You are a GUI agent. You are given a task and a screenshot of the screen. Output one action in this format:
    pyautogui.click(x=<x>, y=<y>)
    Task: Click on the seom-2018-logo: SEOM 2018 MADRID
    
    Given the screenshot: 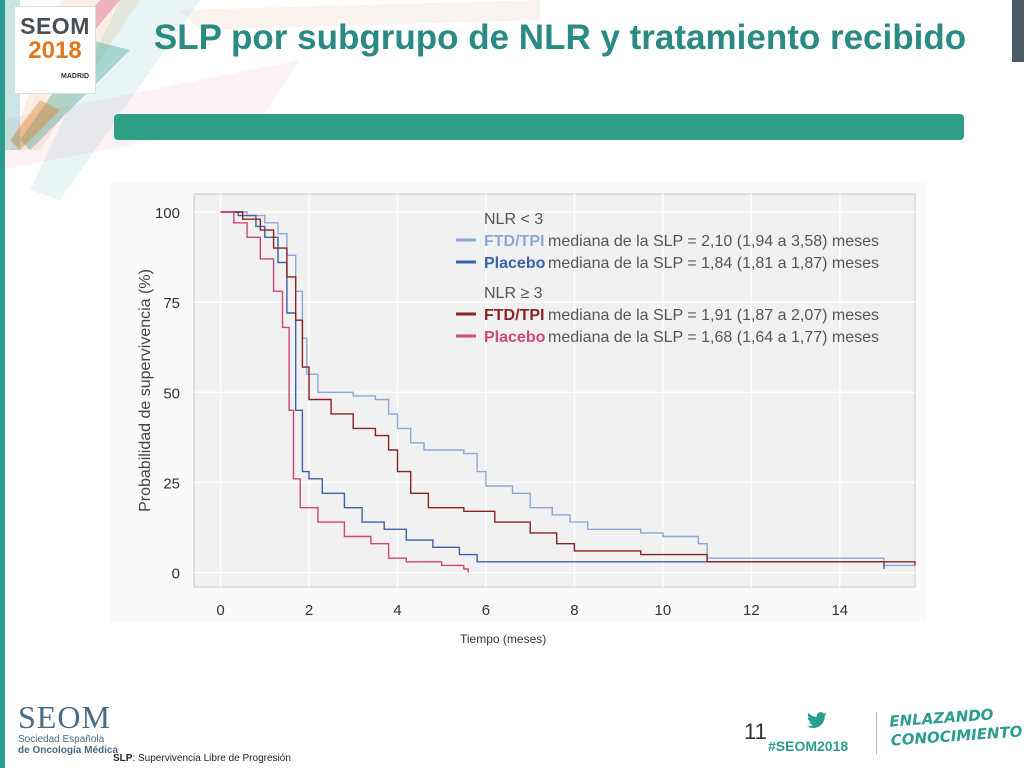 What is the action you would take?
    pyautogui.click(x=55, y=50)
    